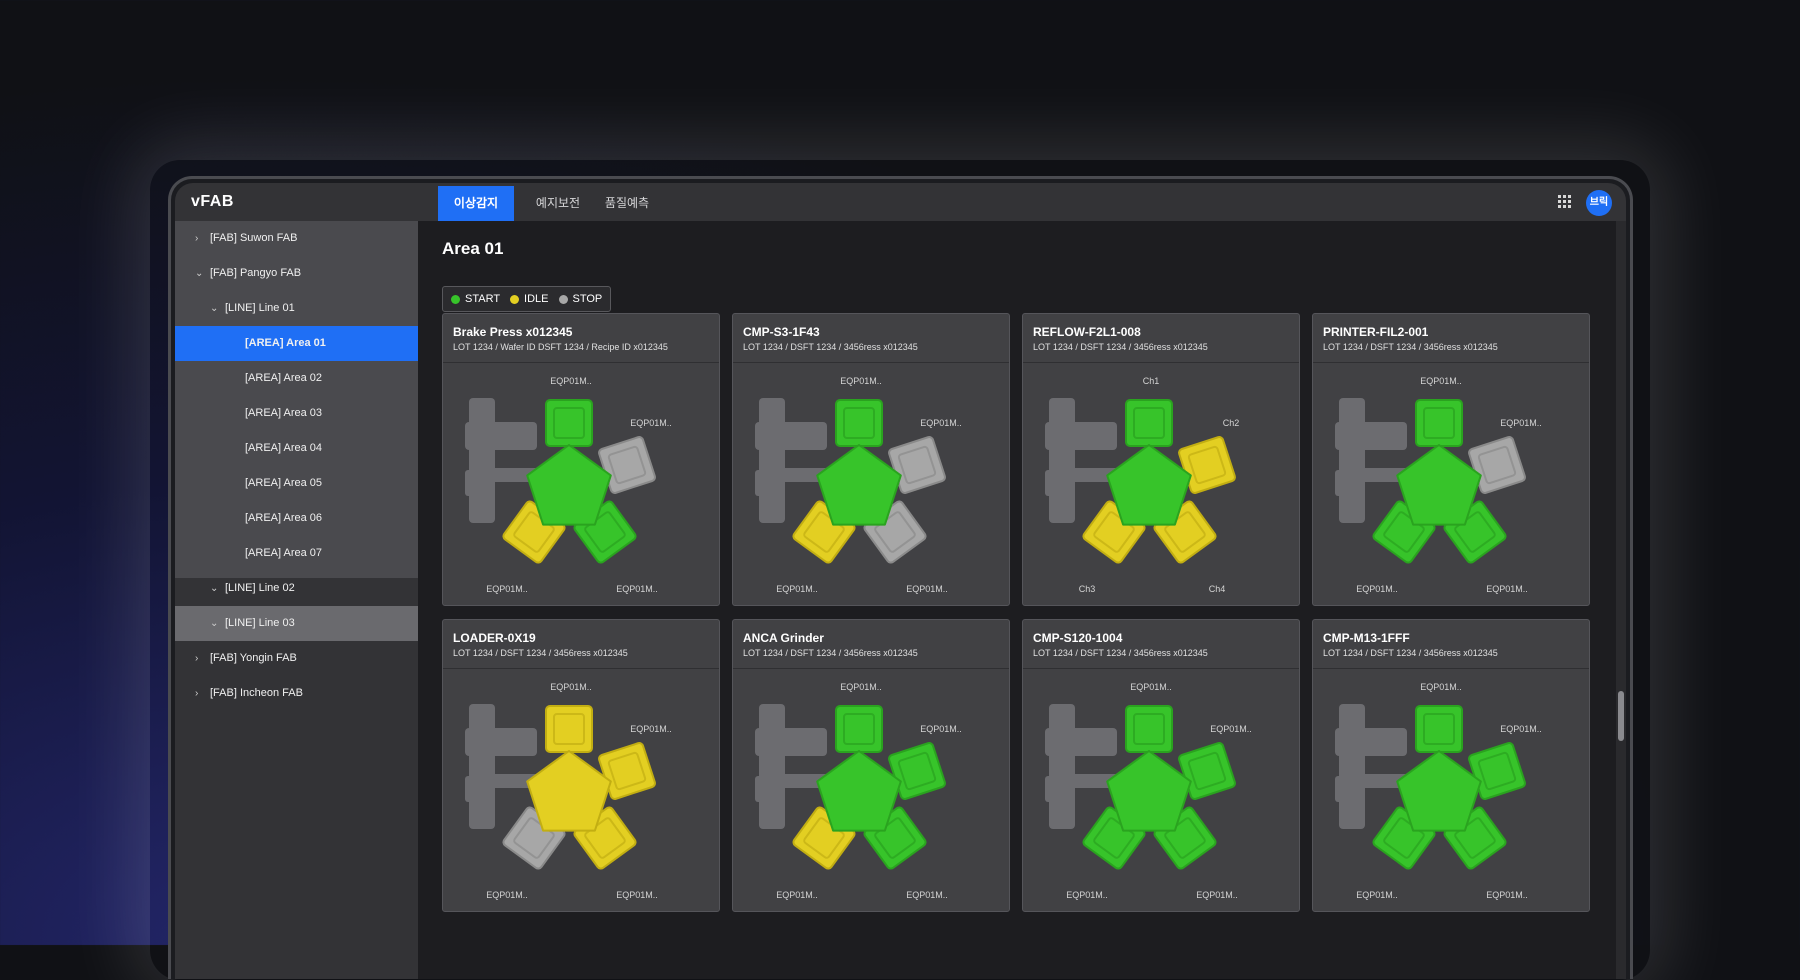  What do you see at coordinates (627, 203) in the screenshot?
I see `tab-quality-prediction: 품질예측` at bounding box center [627, 203].